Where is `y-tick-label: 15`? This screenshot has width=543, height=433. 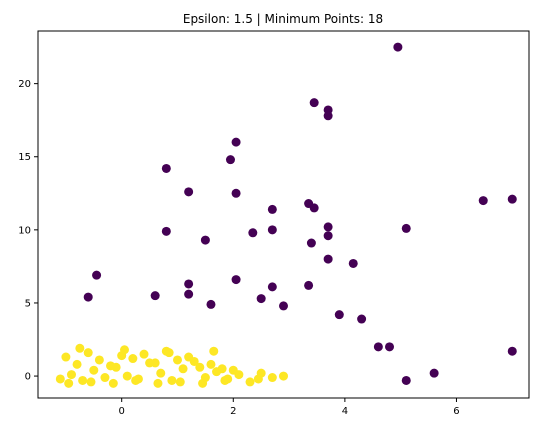 y-tick-label: 15 is located at coordinates (24, 157).